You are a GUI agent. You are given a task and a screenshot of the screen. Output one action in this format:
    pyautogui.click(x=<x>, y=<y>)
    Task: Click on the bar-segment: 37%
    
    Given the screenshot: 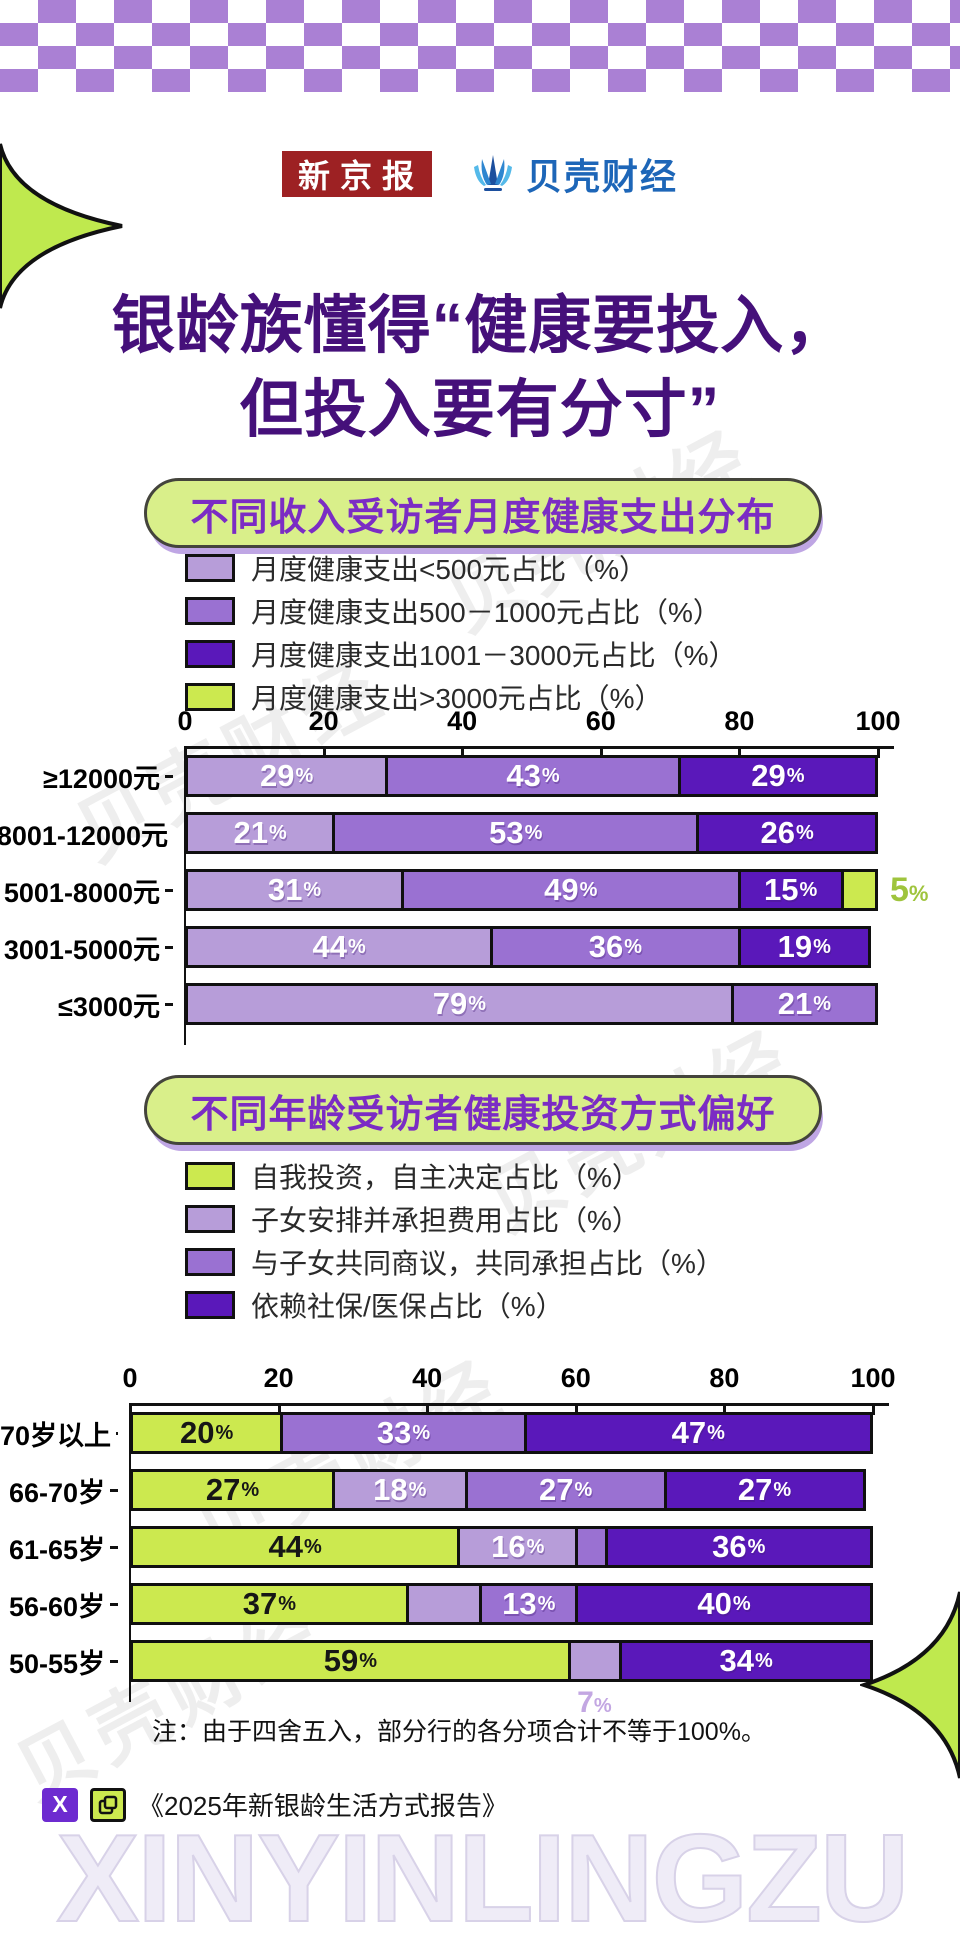 What is the action you would take?
    pyautogui.click(x=269, y=1604)
    